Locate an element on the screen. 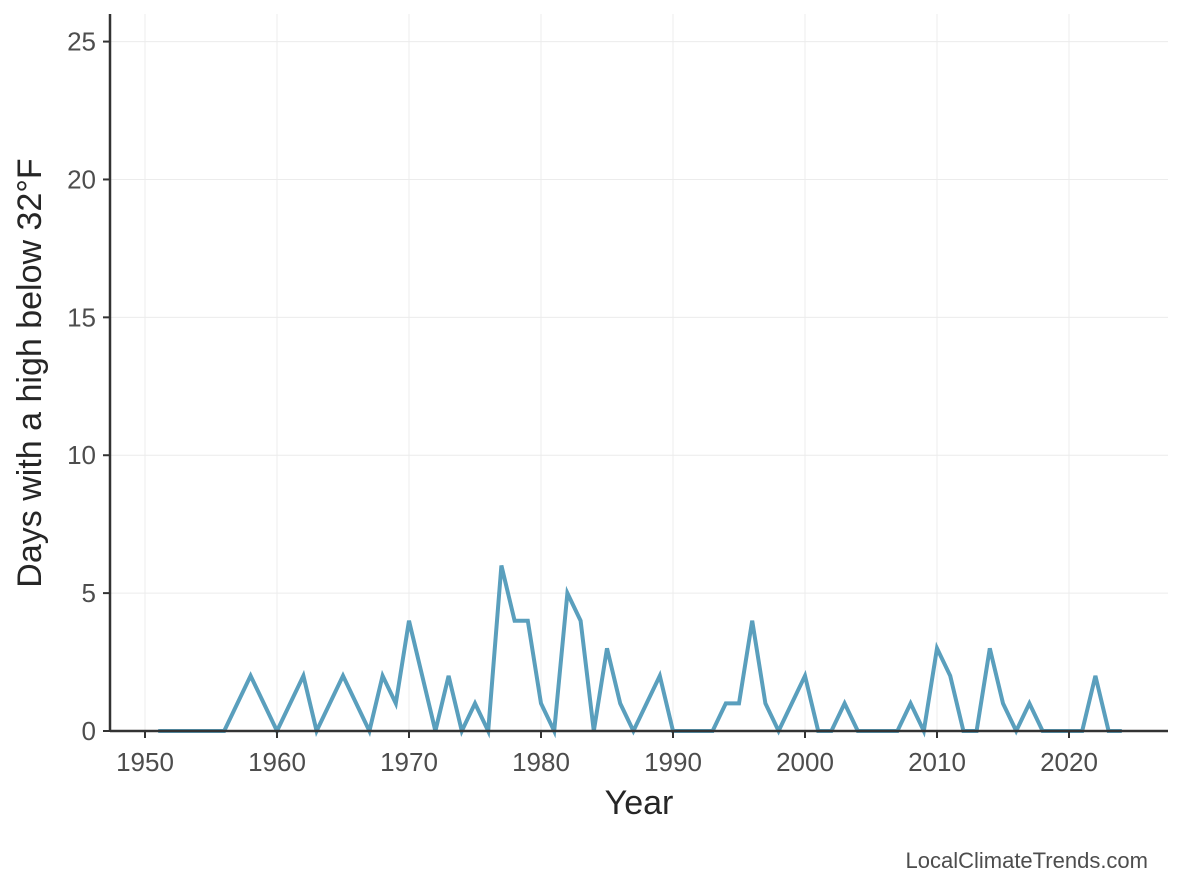 The height and width of the screenshot is (889, 1184). x-tick-label: 1970 is located at coordinates (409, 762).